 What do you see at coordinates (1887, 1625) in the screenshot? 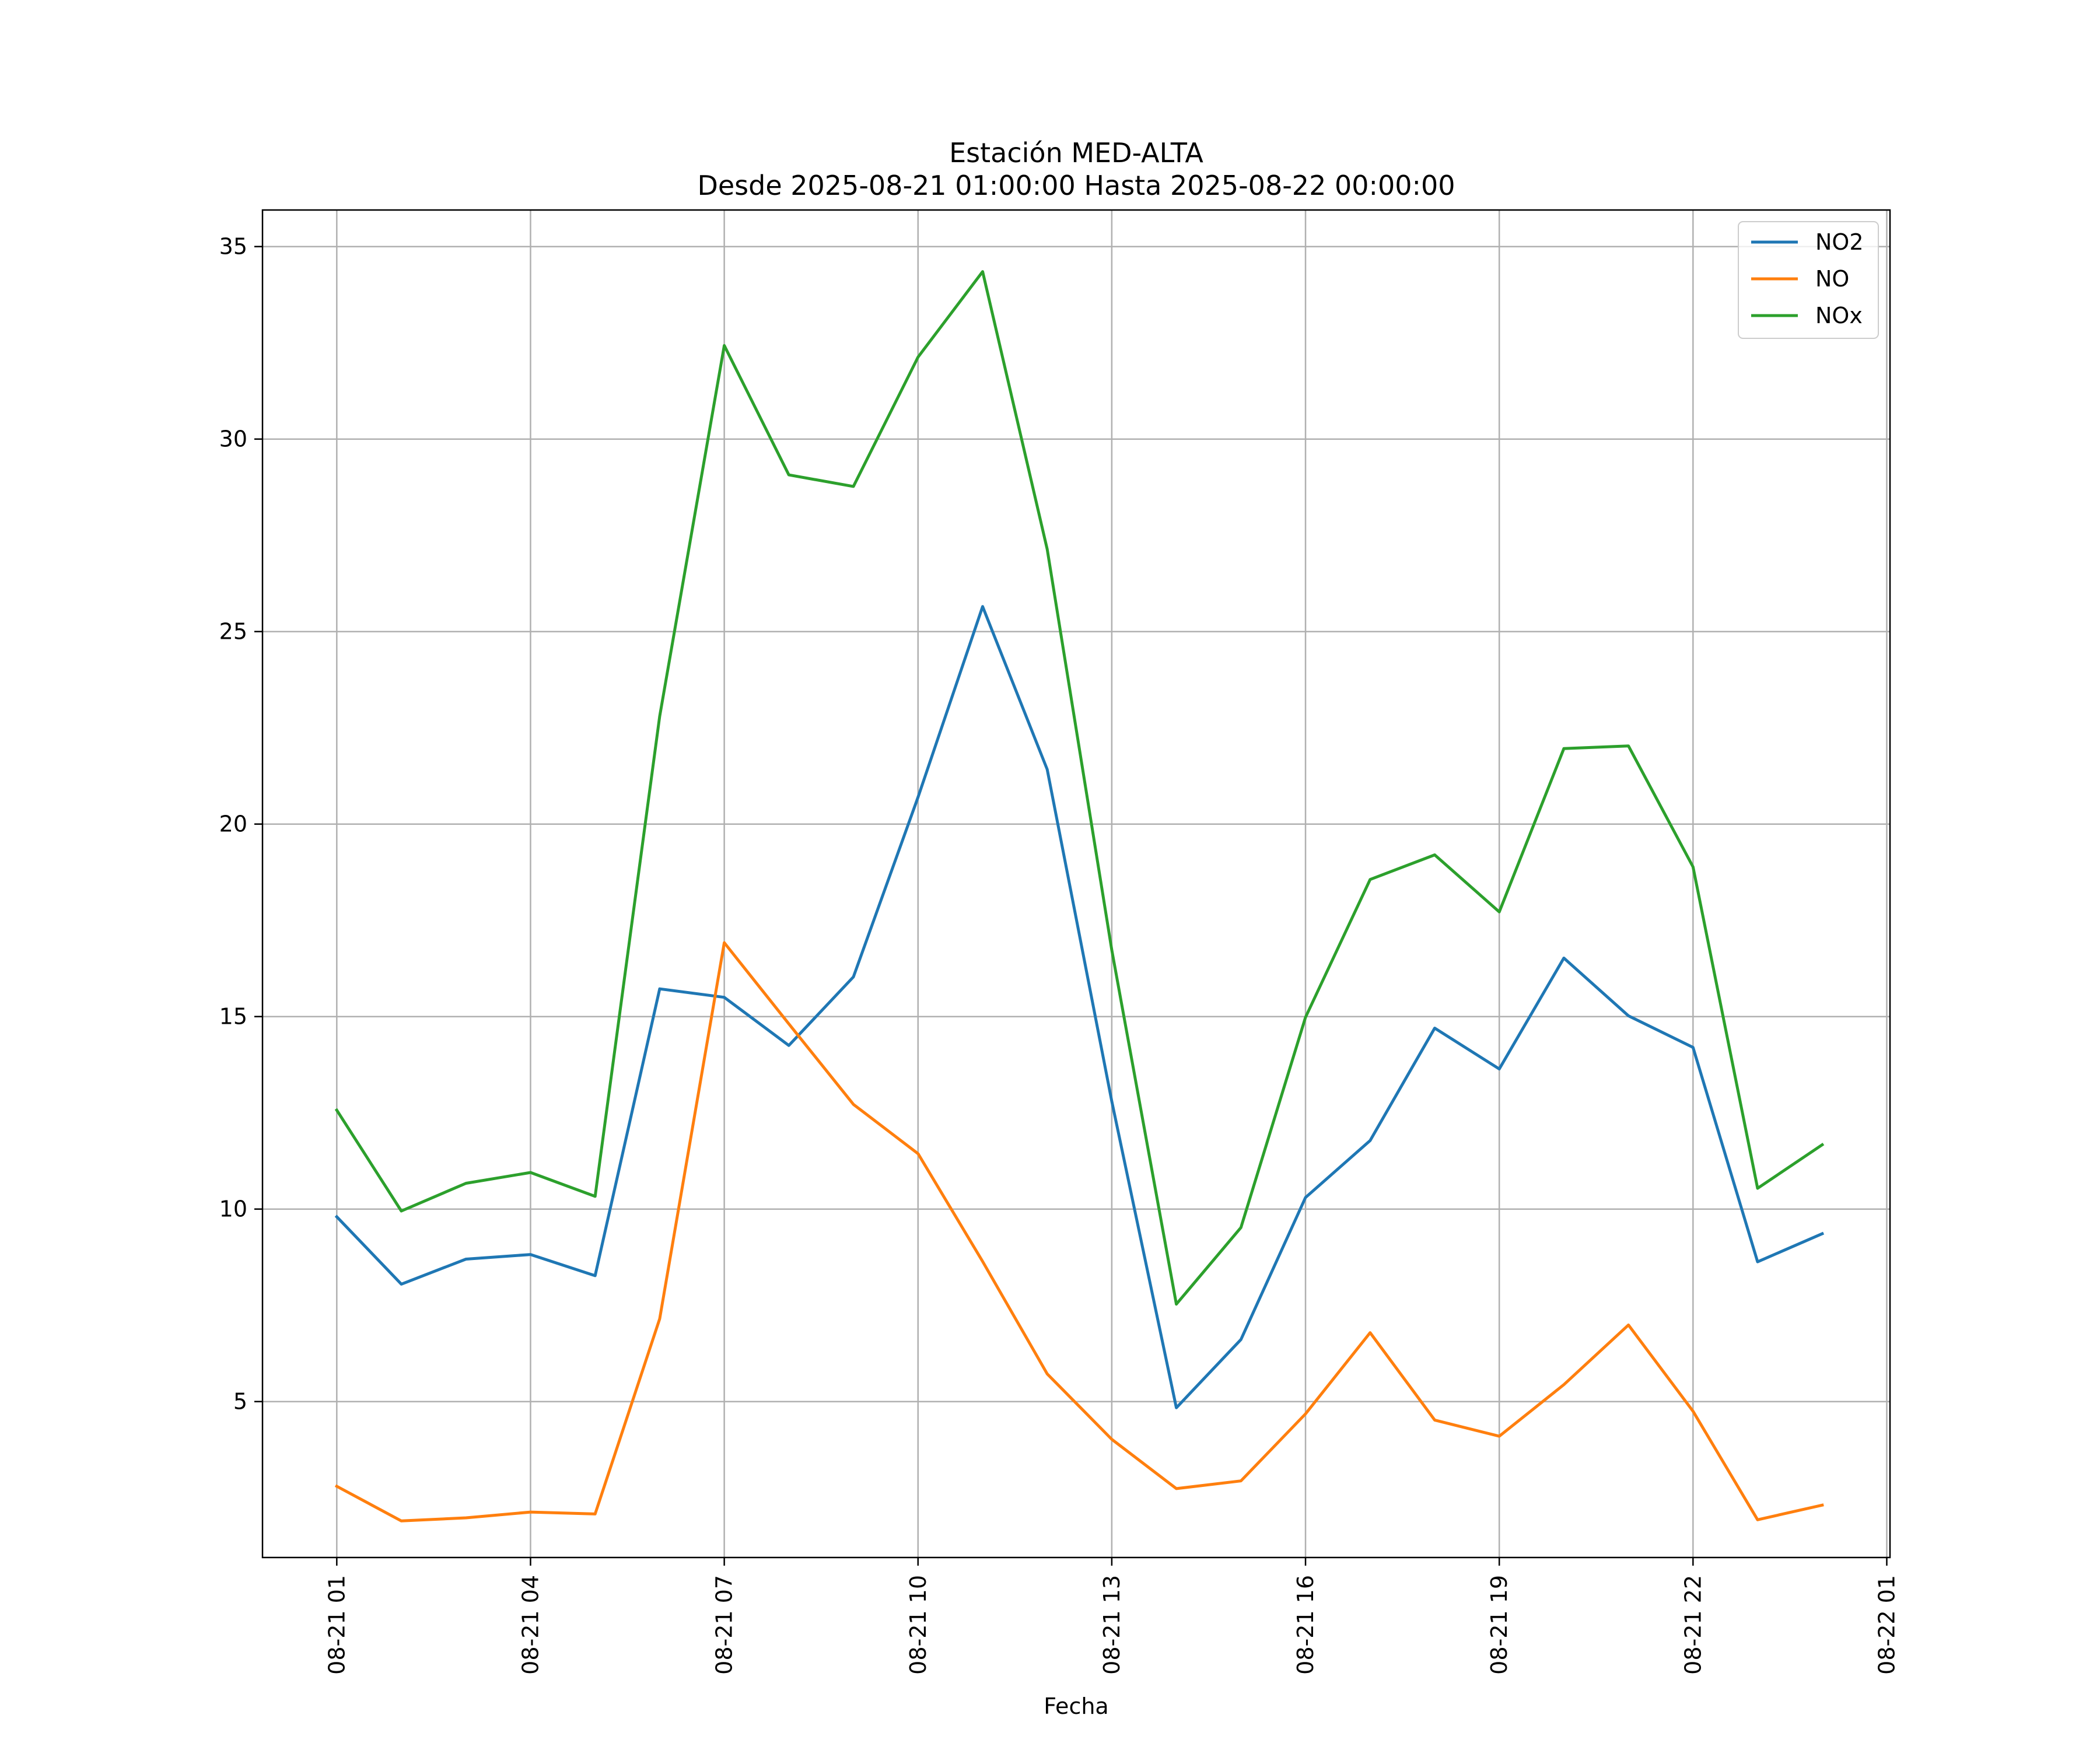
I see `x-tick-label: 08-22 01` at bounding box center [1887, 1625].